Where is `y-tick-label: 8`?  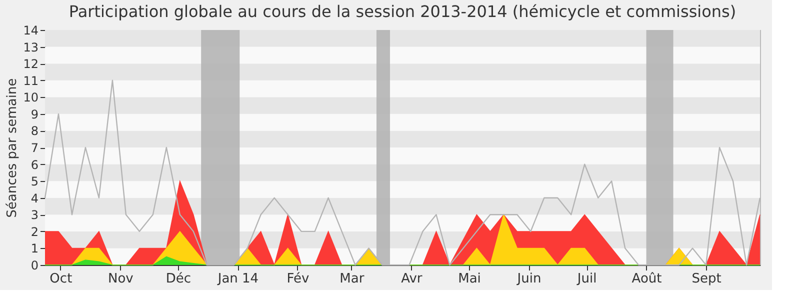 y-tick-label: 8 is located at coordinates (34, 131).